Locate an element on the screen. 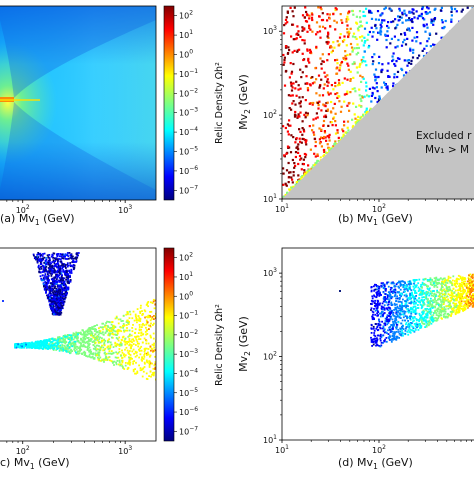 Image resolution: width=474 pixels, height=478 pixels. colorbar-c-label: Relic Density Ωh² is located at coordinates (219, 345).